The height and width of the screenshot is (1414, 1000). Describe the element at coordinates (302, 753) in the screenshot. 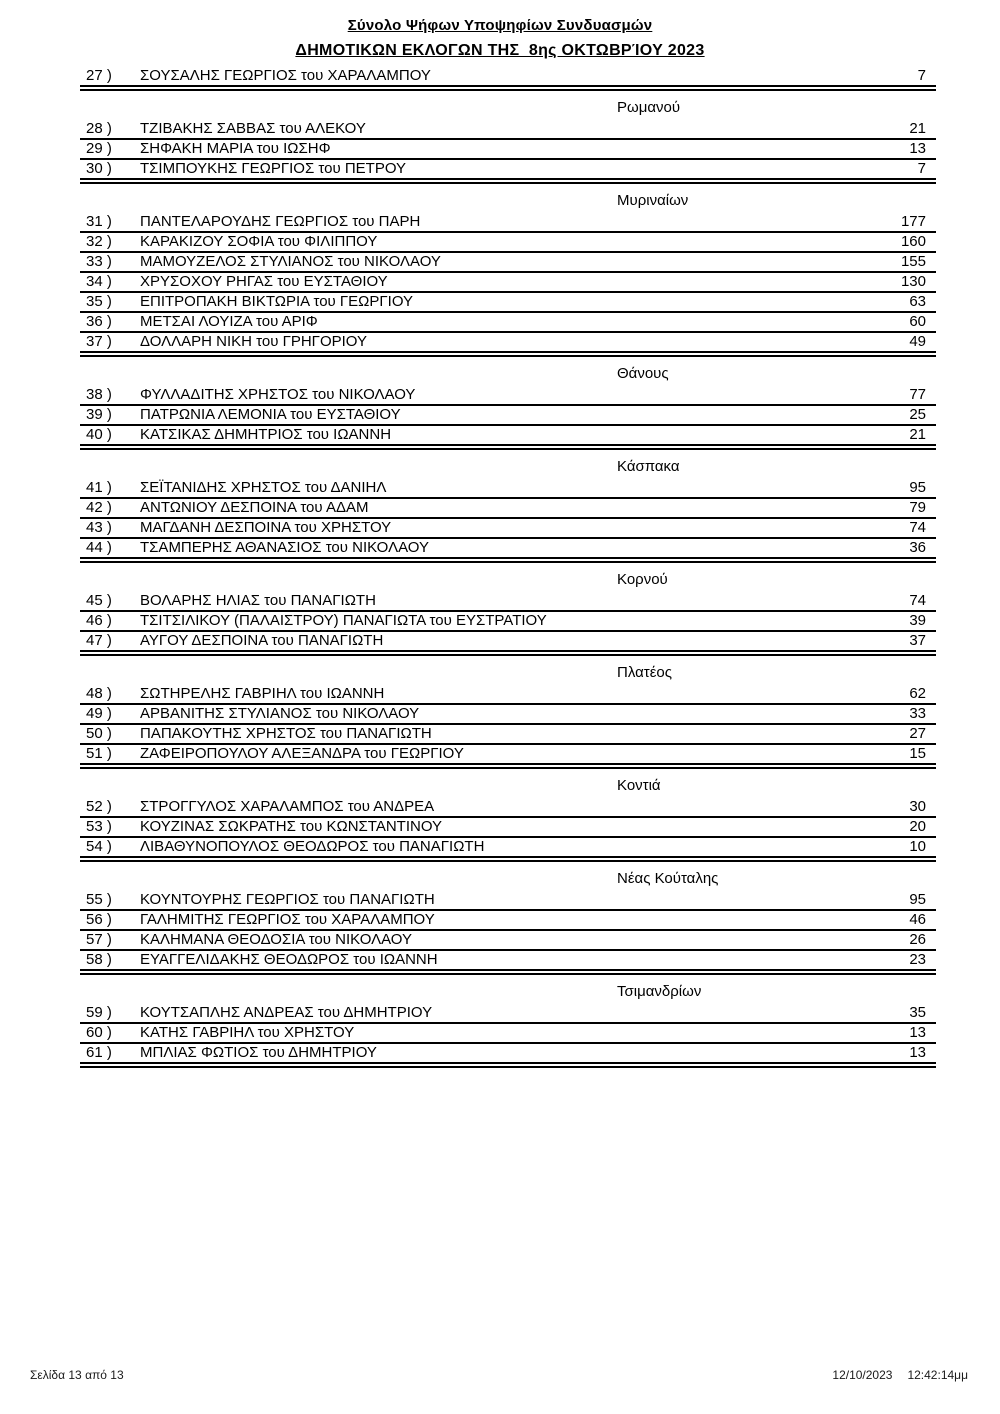

I see `candidate-name: ΖΑΦΕΙΡΟΠΟΥΛΟΥ ΑΛΕΞΑΝΔΡΑ του ΓΕΩΡΓΙΟΥ` at that location.